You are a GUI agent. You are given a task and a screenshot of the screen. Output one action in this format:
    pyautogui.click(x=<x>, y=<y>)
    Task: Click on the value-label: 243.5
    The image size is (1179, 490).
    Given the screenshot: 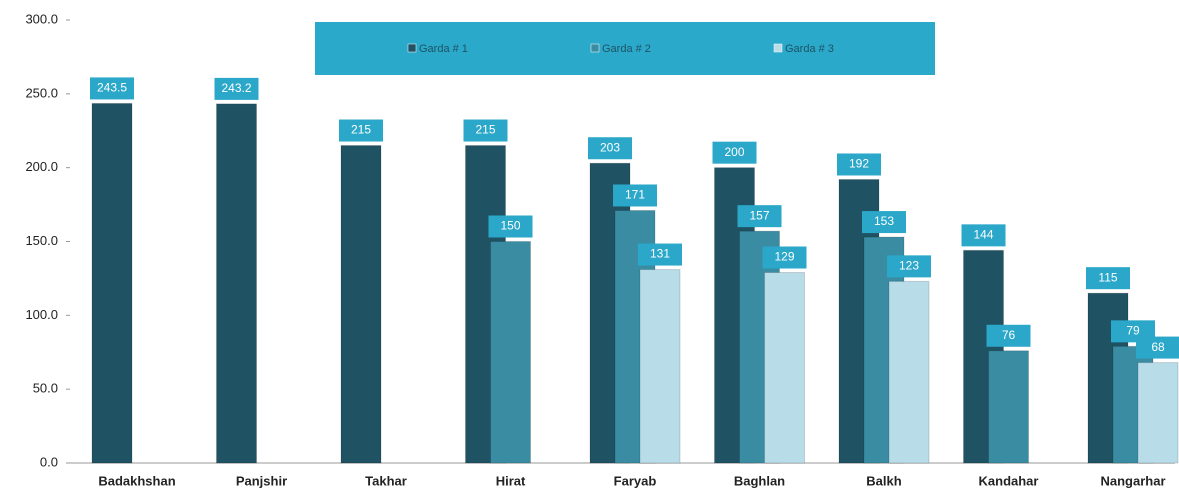 What is the action you would take?
    pyautogui.click(x=112, y=88)
    